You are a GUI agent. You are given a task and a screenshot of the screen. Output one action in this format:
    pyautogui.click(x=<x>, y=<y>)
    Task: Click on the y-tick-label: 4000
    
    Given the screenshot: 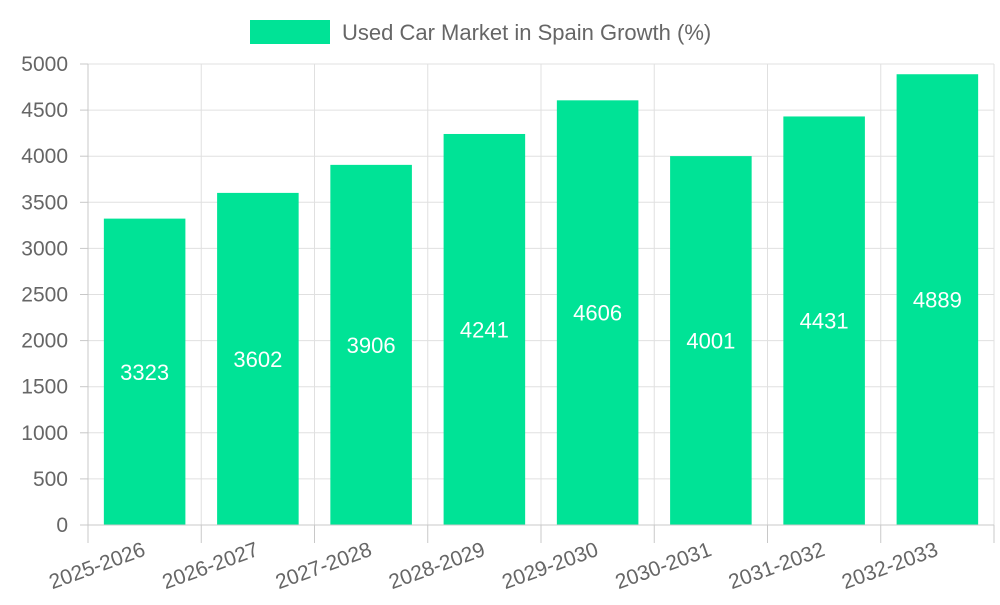 What is the action you would take?
    pyautogui.click(x=44, y=156)
    